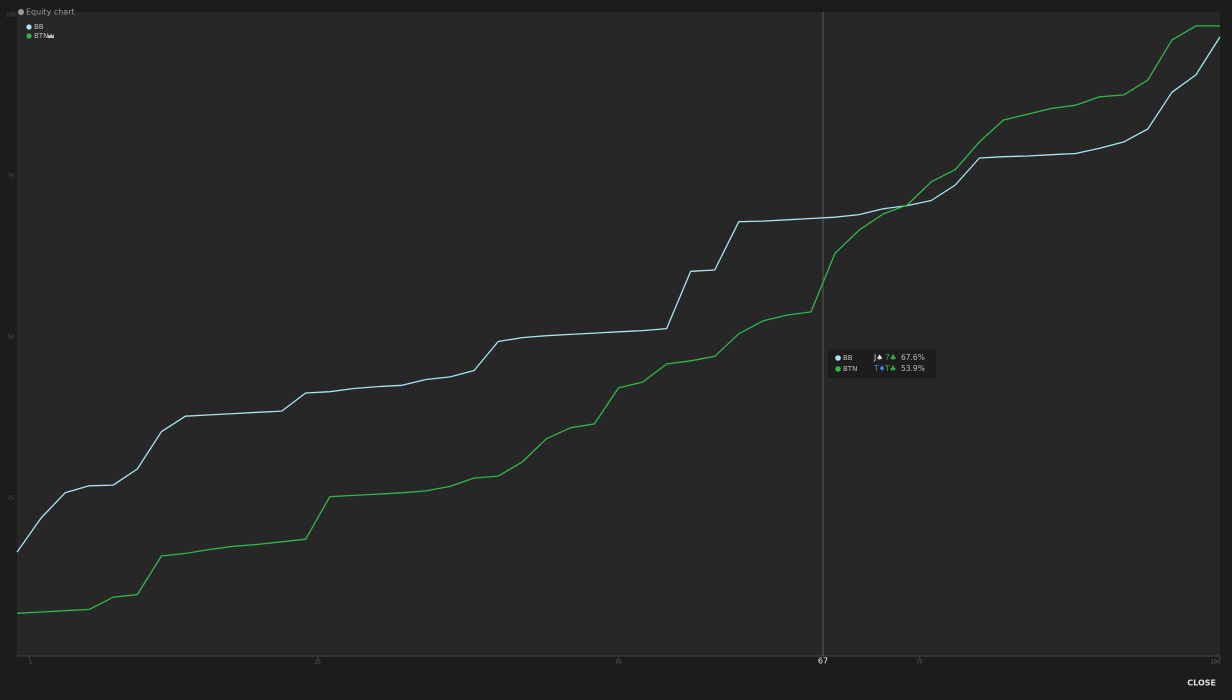 This screenshot has height=700, width=1232. Describe the element at coordinates (41, 36) in the screenshot. I see `legend-label: BTN` at that location.